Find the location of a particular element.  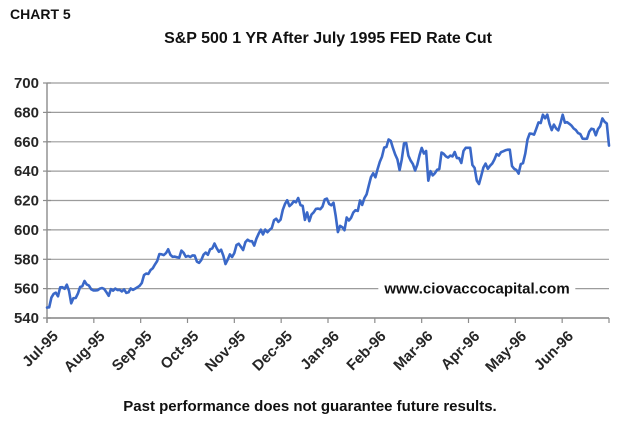

chart-number-label: CHART 5 is located at coordinates (40, 14).